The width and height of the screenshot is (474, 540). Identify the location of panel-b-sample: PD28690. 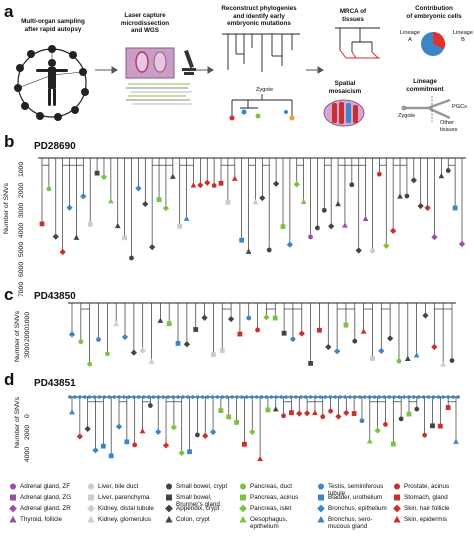
(55, 146).